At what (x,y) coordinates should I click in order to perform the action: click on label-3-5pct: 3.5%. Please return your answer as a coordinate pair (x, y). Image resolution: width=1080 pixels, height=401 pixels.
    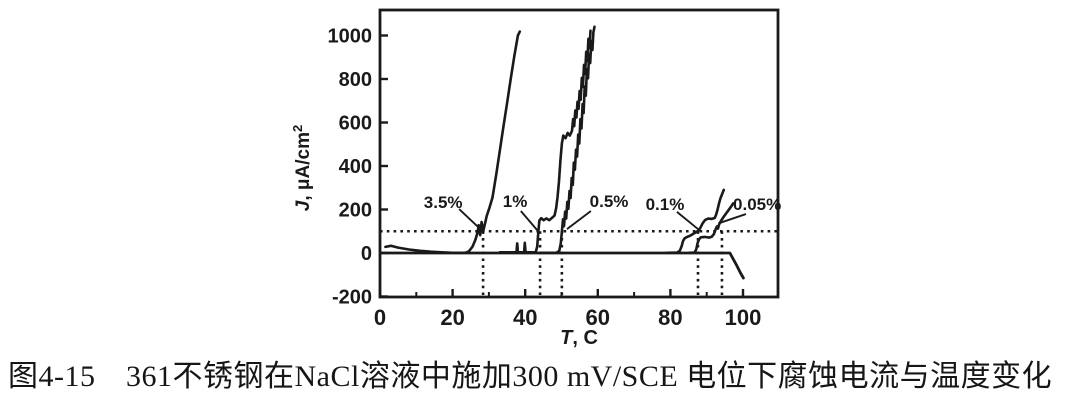
    Looking at the image, I should click on (443, 202).